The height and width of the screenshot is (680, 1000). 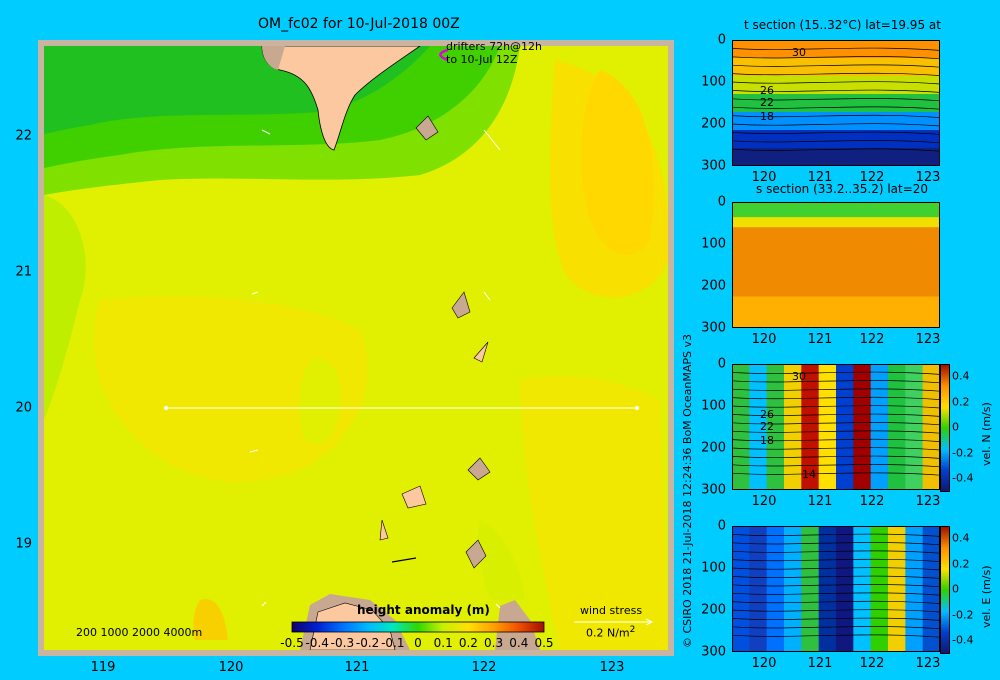 What do you see at coordinates (418, 627) in the screenshot?
I see `height-anomaly-colorbar` at bounding box center [418, 627].